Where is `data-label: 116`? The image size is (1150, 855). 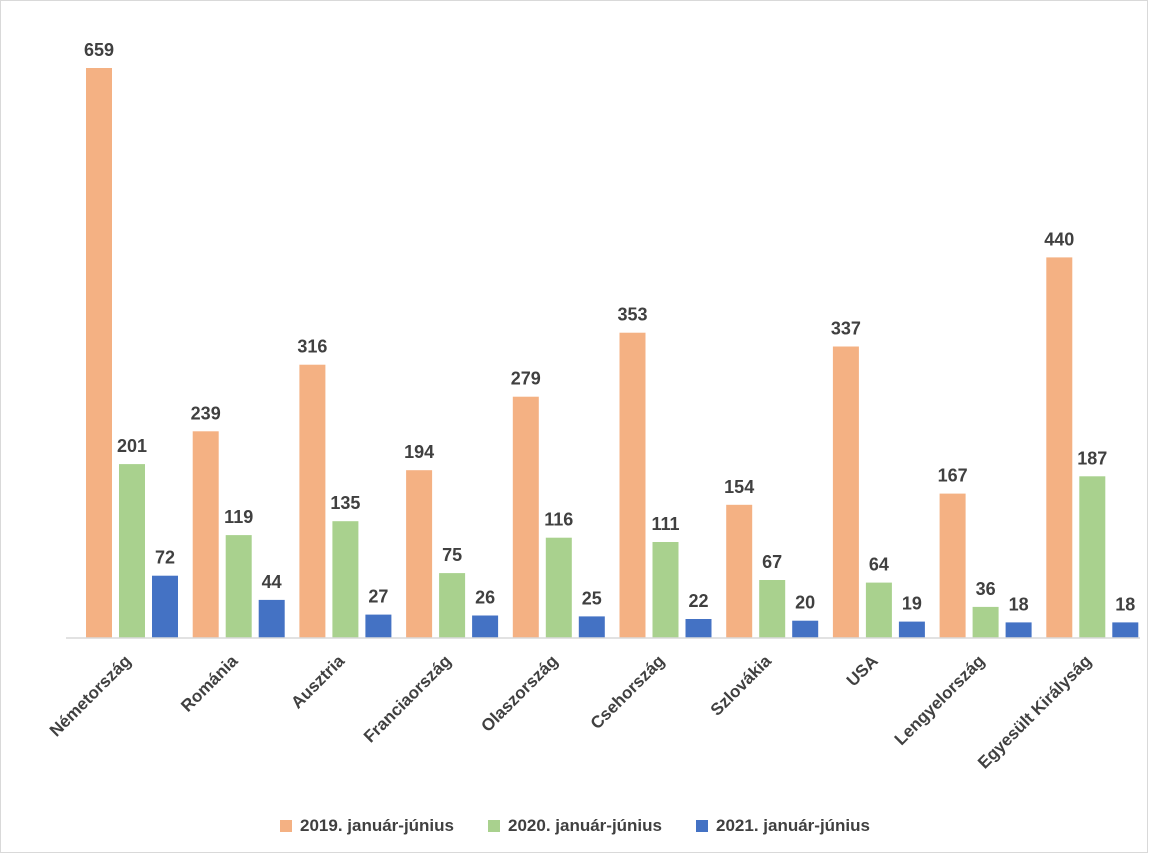 data-label: 116 is located at coordinates (558, 520).